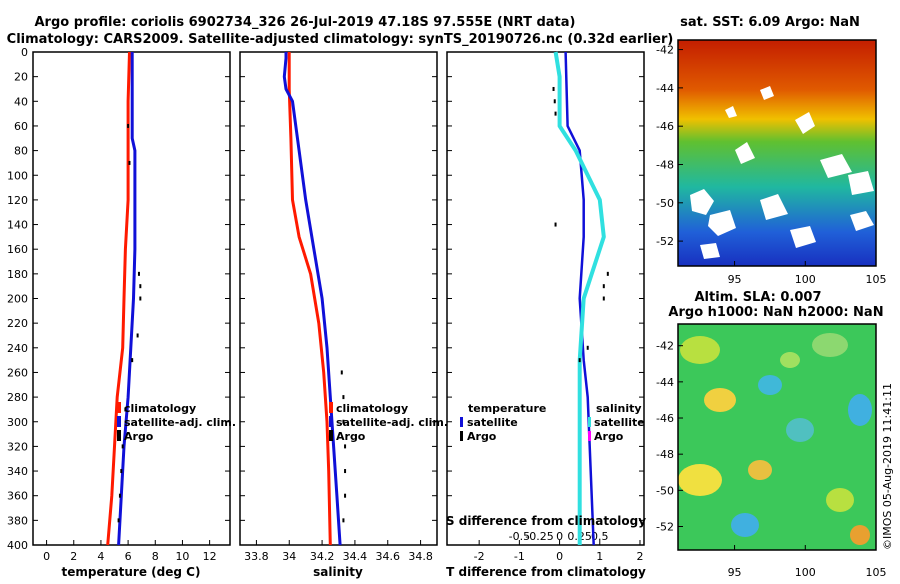 This screenshot has width=900, height=584. What do you see at coordinates (256, 556) in the screenshot?
I see `x-tick-label: 33.8` at bounding box center [256, 556].